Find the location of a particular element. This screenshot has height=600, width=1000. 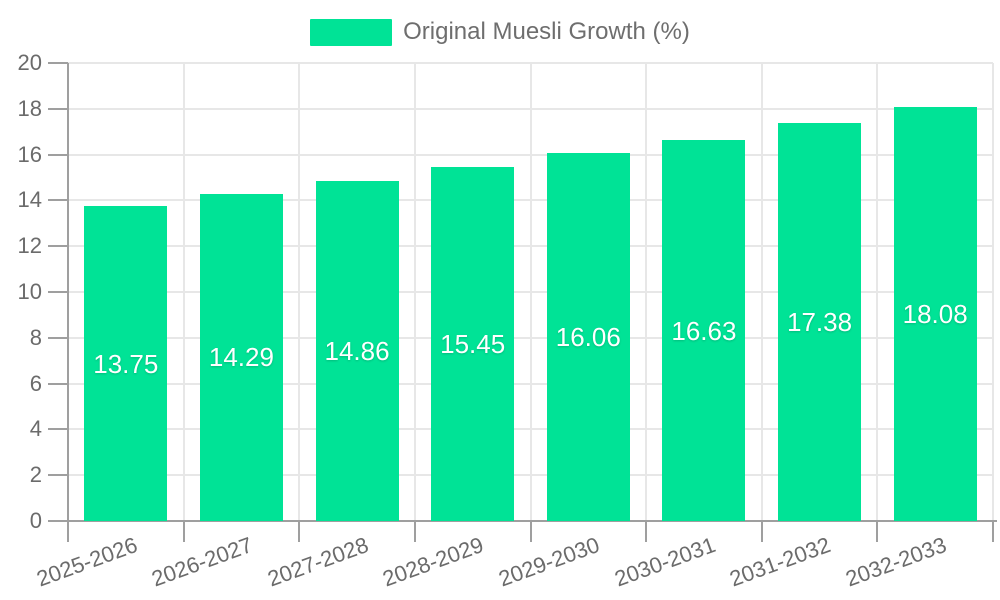

bar-2032-2033 is located at coordinates (935, 313).